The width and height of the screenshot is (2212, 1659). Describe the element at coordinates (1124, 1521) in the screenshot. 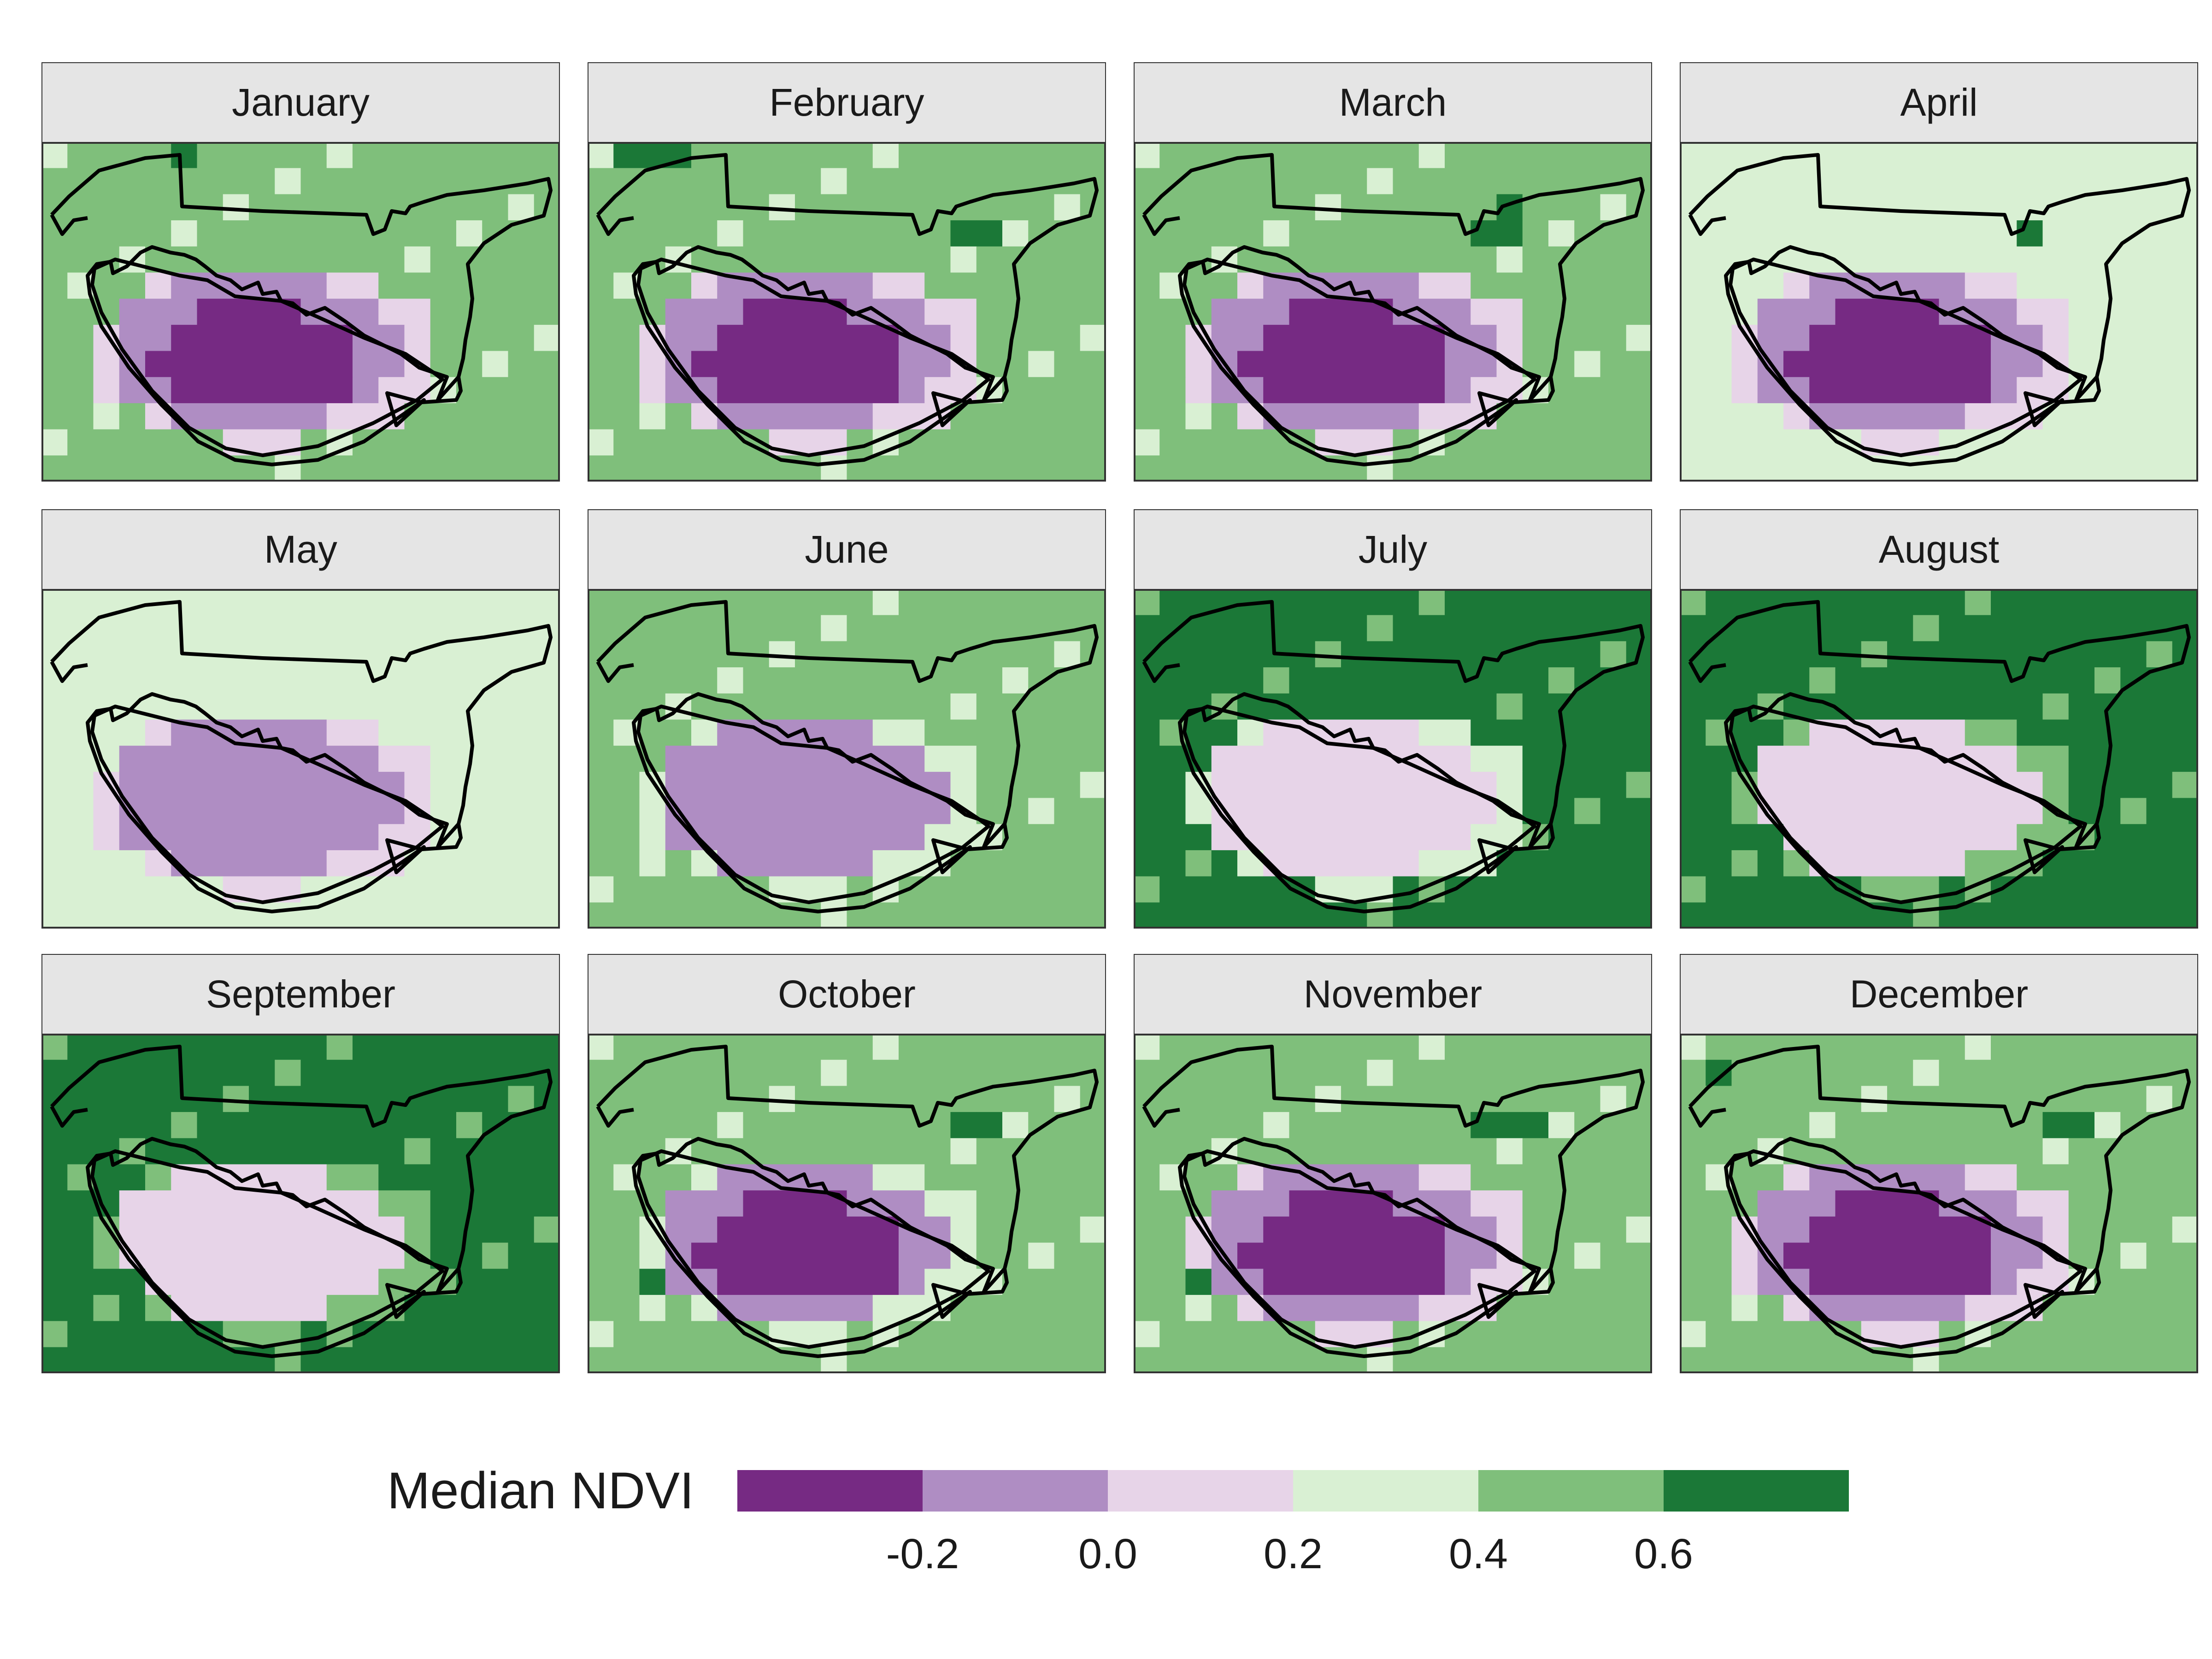

I see `legend: Median NDVI -0.2 0.0 0.2 0.4 0.6` at that location.